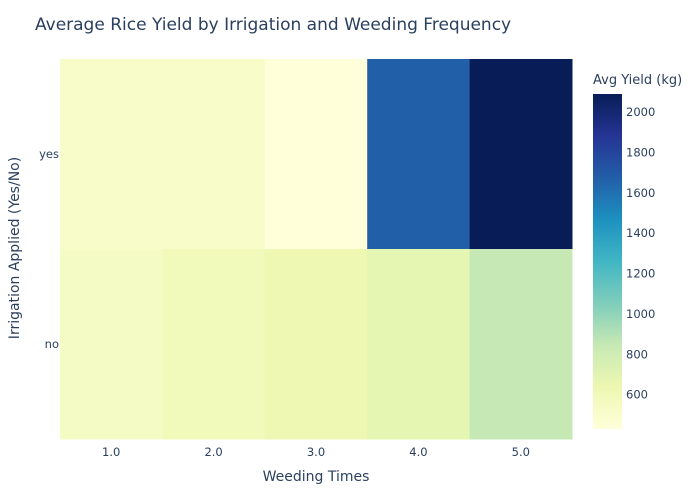 The height and width of the screenshot is (504, 700). I want to click on colorbar-gradient, so click(607, 261).